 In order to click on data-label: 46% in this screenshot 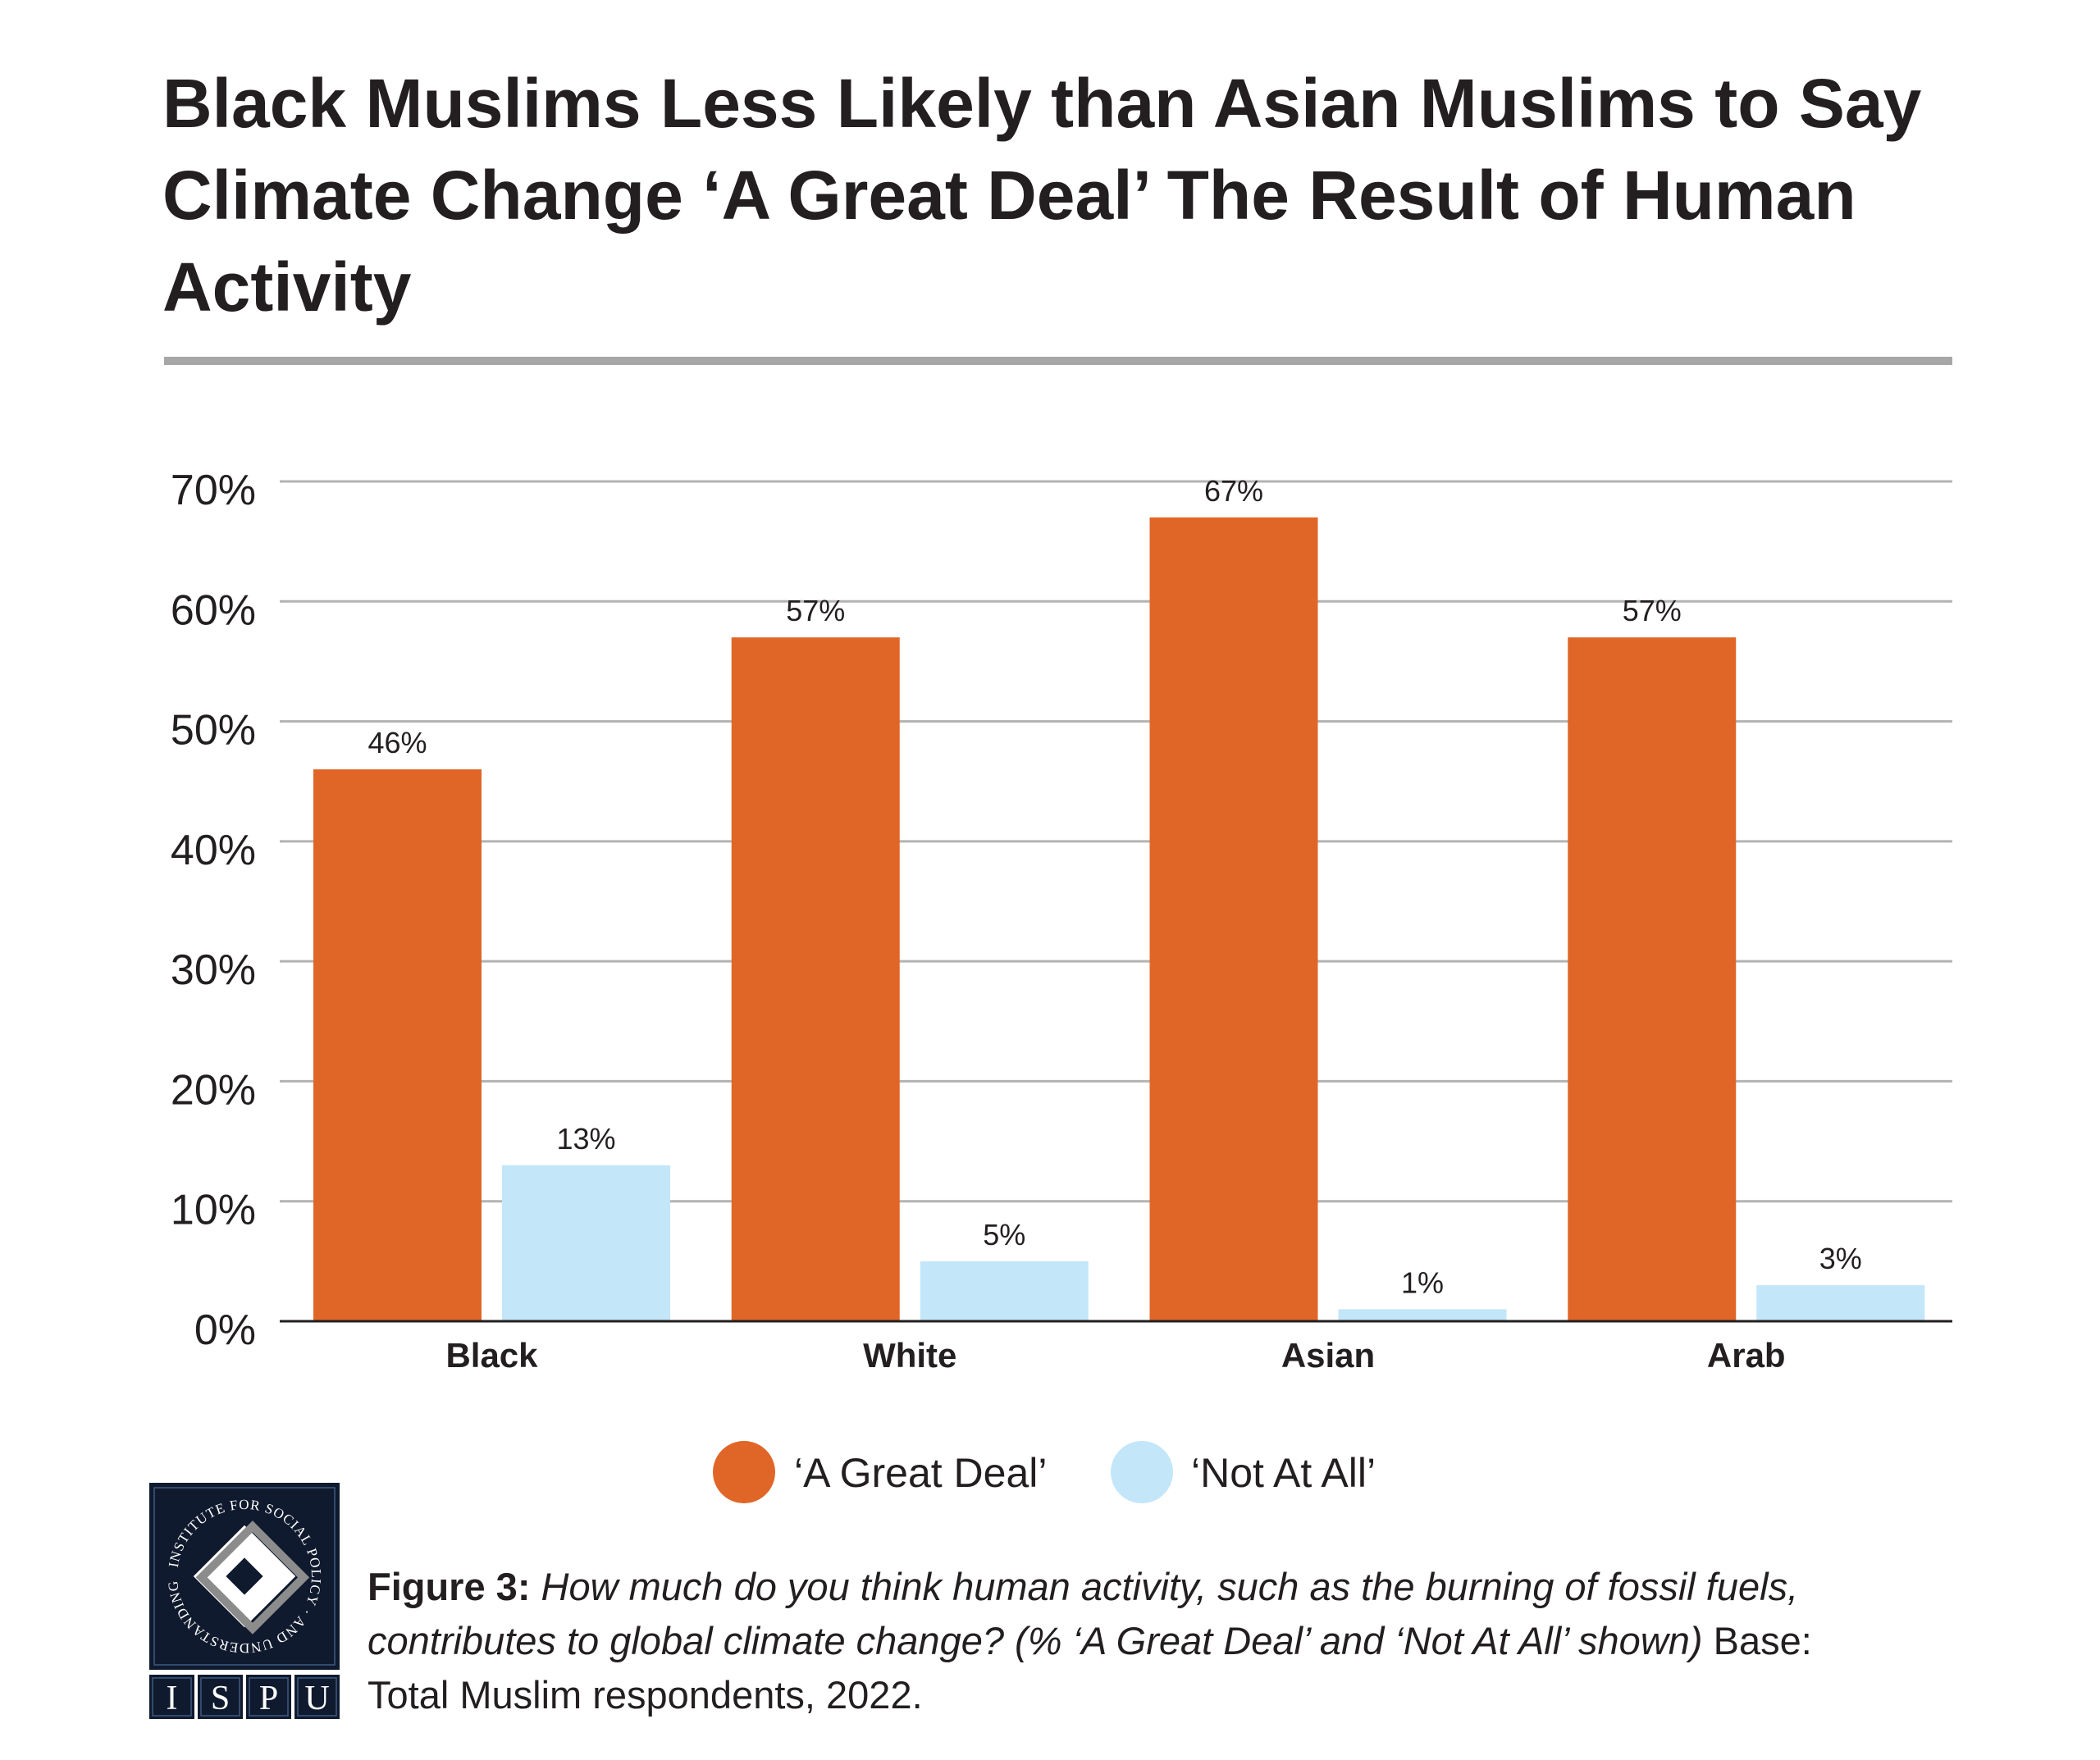, I will do `click(398, 742)`.